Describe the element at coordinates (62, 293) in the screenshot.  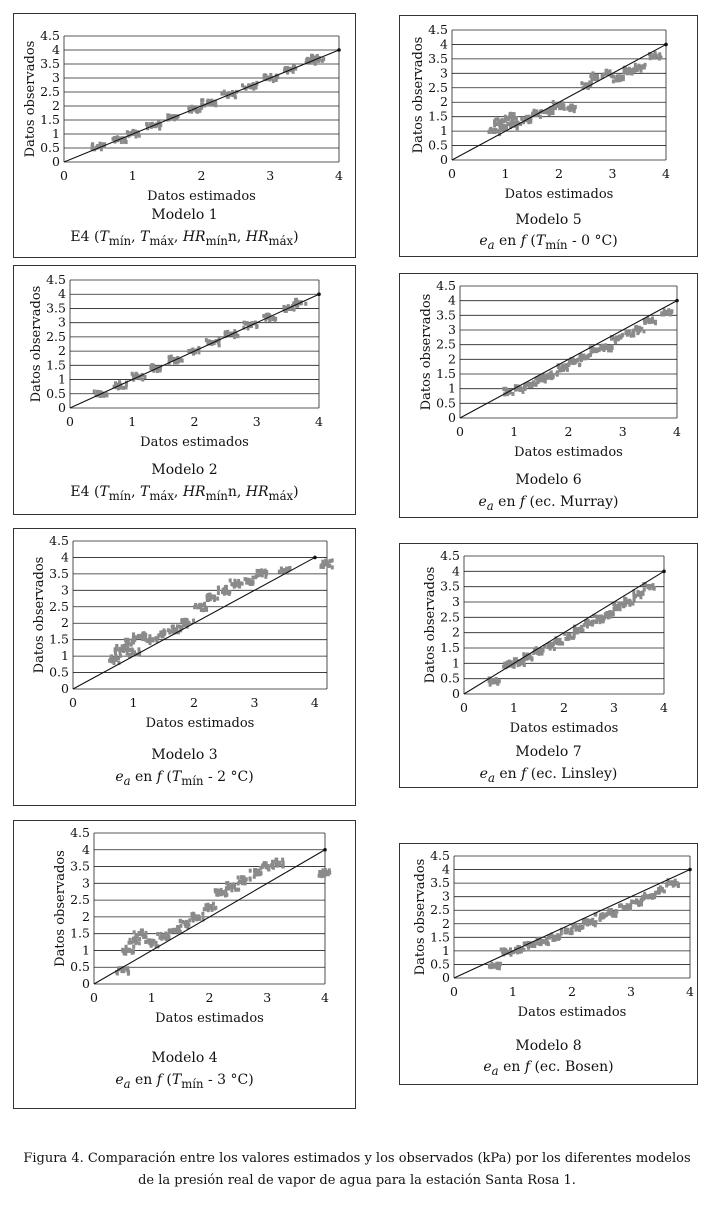
I see `y-tick-label: 4` at that location.